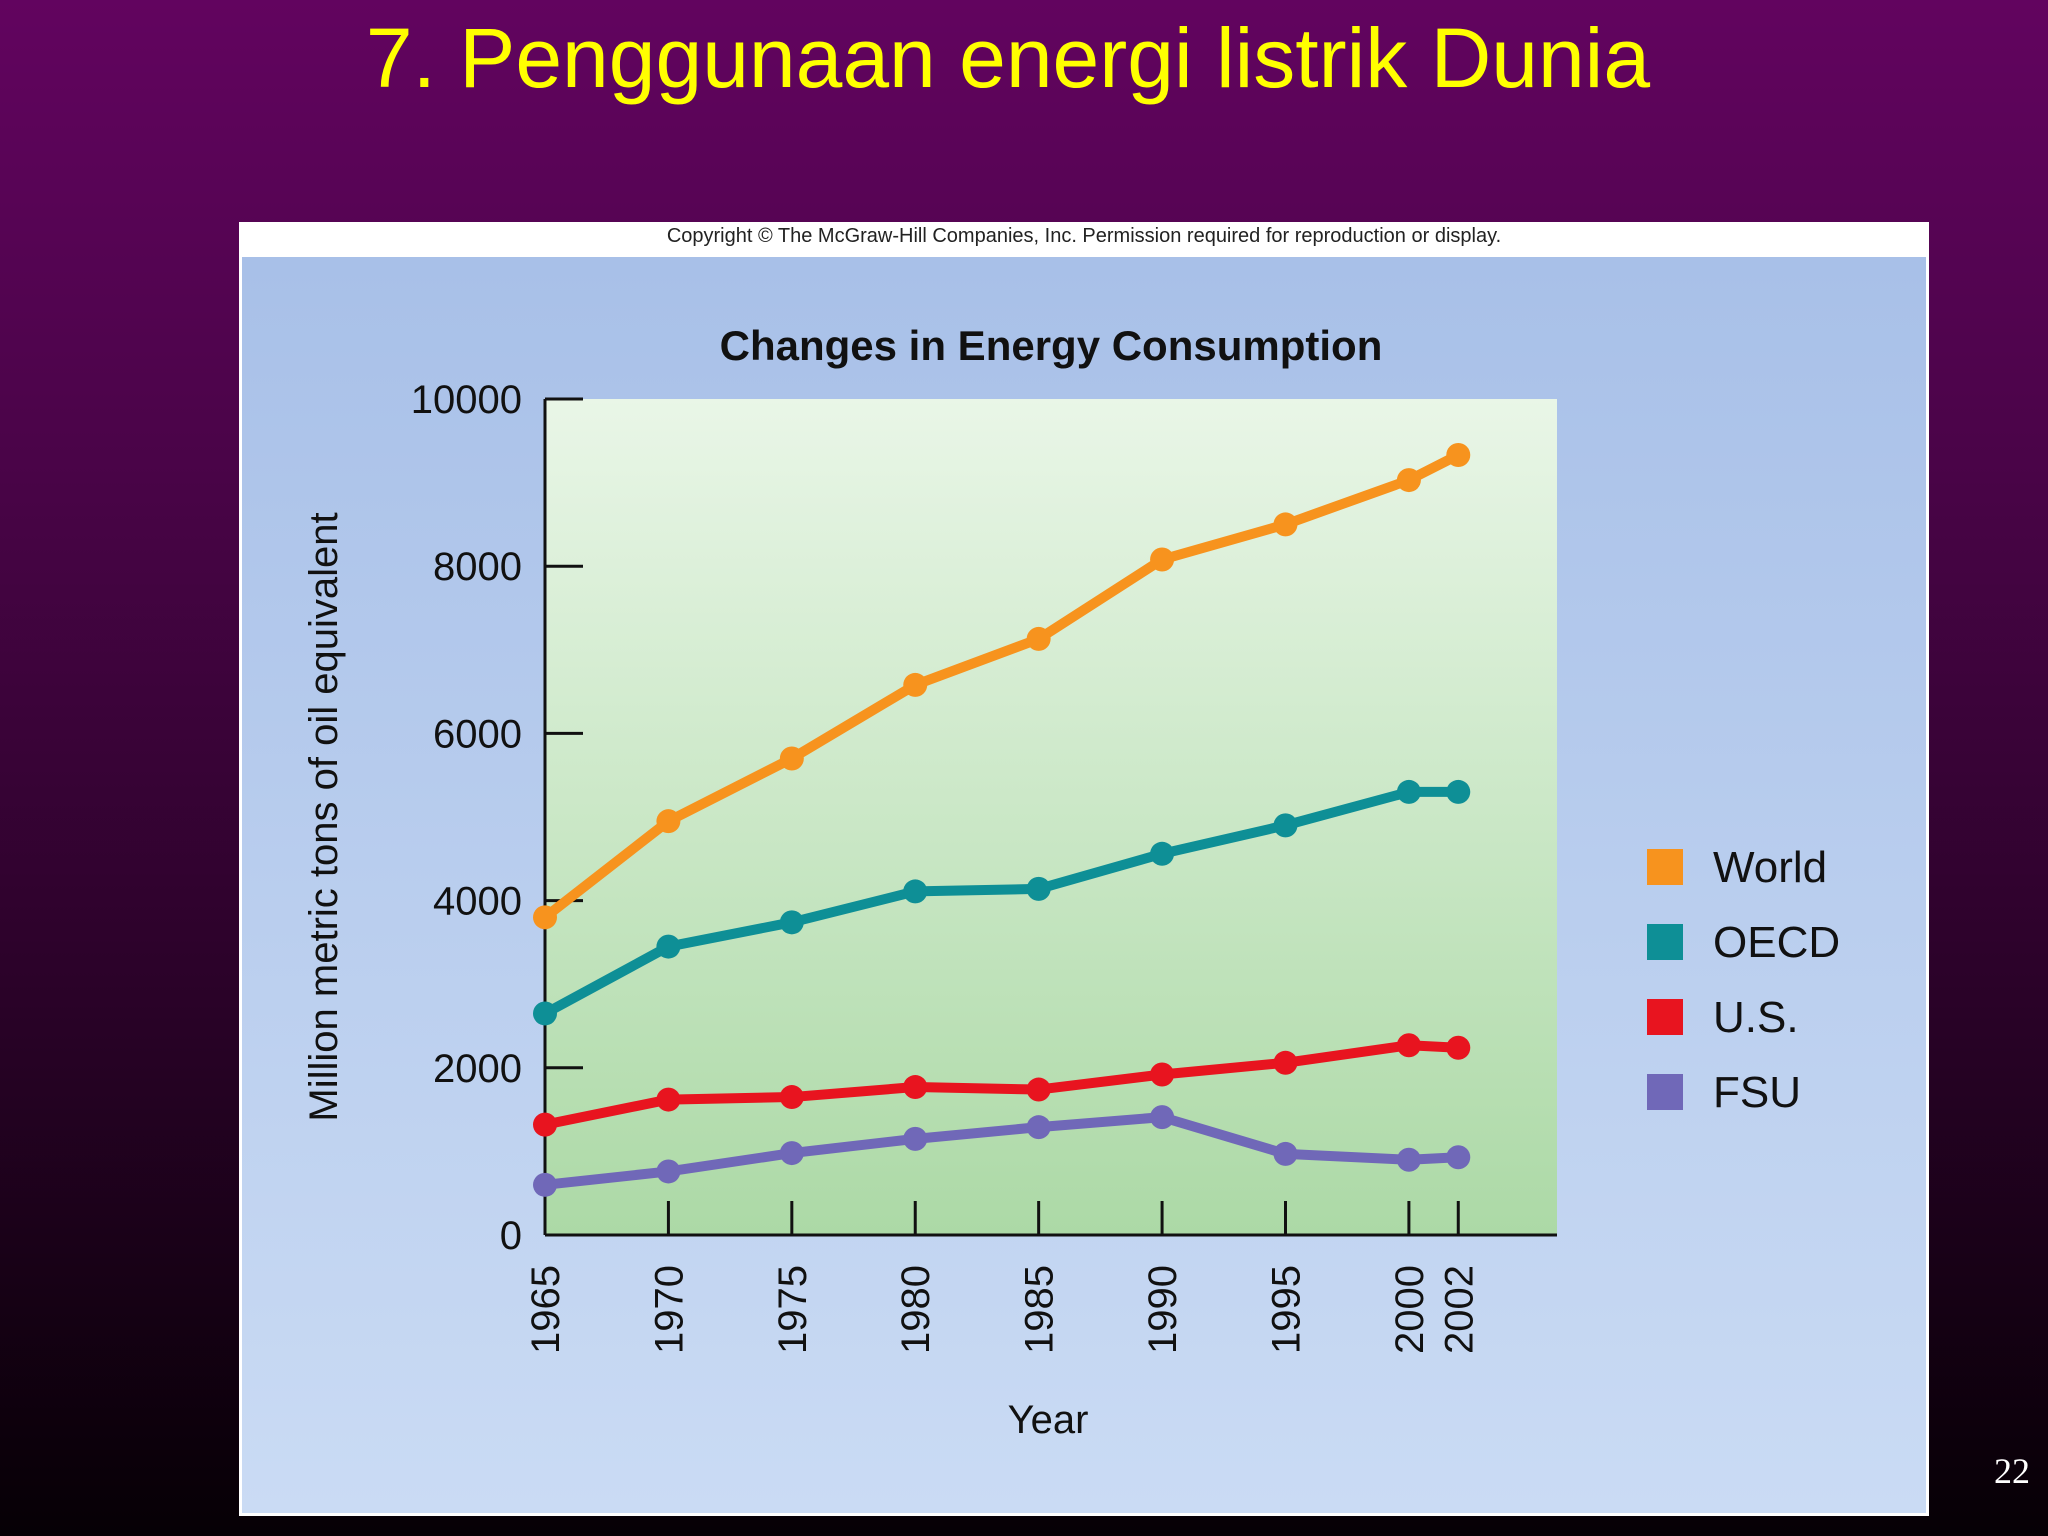  I want to click on x-tick-label: 2002, so click(1459, 1309).